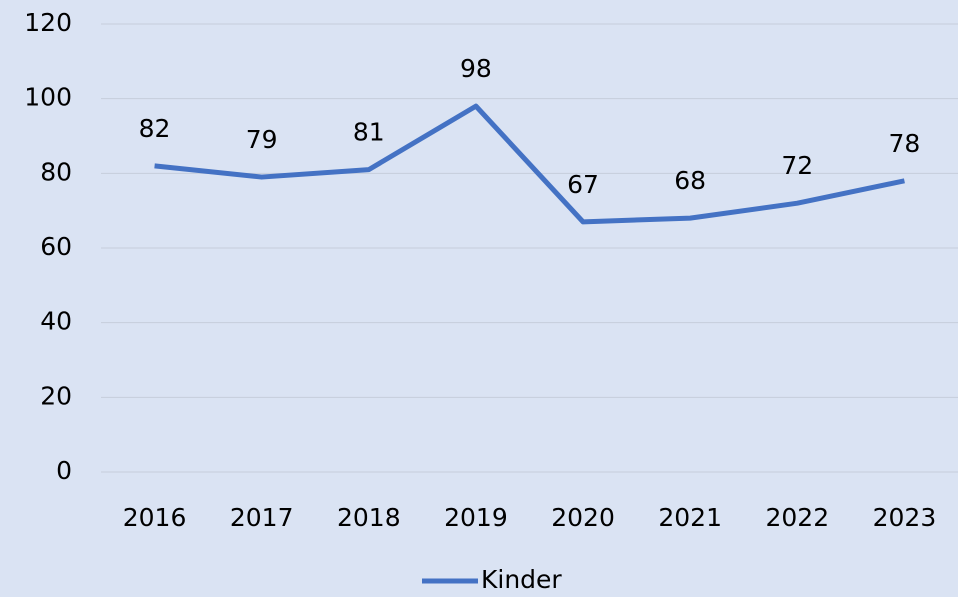 Image resolution: width=958 pixels, height=597 pixels. I want to click on x-tick-label: 2022, so click(798, 517).